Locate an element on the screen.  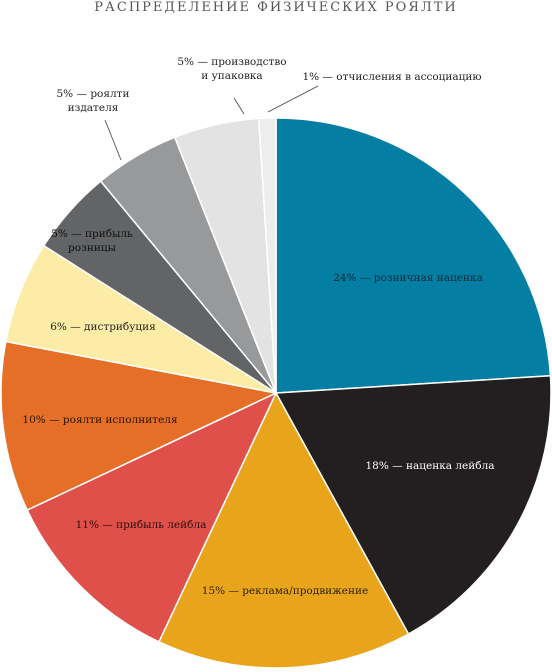
slice-label-6: 6% — дистрибуция is located at coordinates (103, 327).